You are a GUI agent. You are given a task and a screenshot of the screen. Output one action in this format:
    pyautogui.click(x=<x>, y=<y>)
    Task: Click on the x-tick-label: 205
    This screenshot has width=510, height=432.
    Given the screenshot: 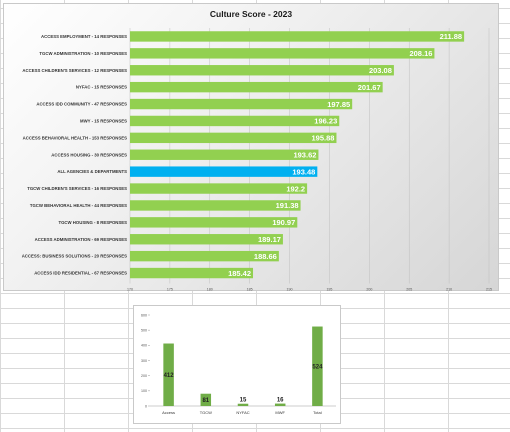 What is the action you would take?
    pyautogui.click(x=409, y=290)
    